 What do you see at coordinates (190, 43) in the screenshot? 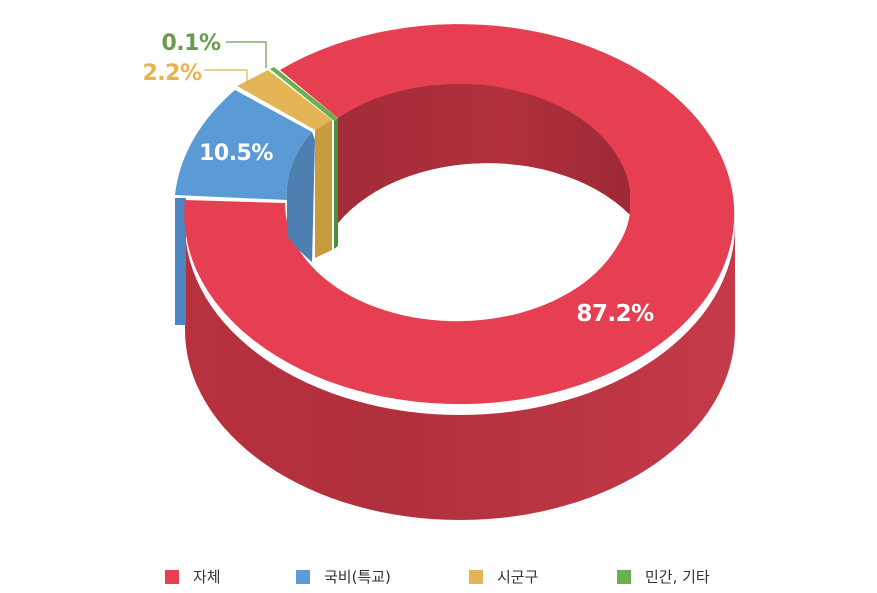
I see `data-label-3: 0.1%` at bounding box center [190, 43].